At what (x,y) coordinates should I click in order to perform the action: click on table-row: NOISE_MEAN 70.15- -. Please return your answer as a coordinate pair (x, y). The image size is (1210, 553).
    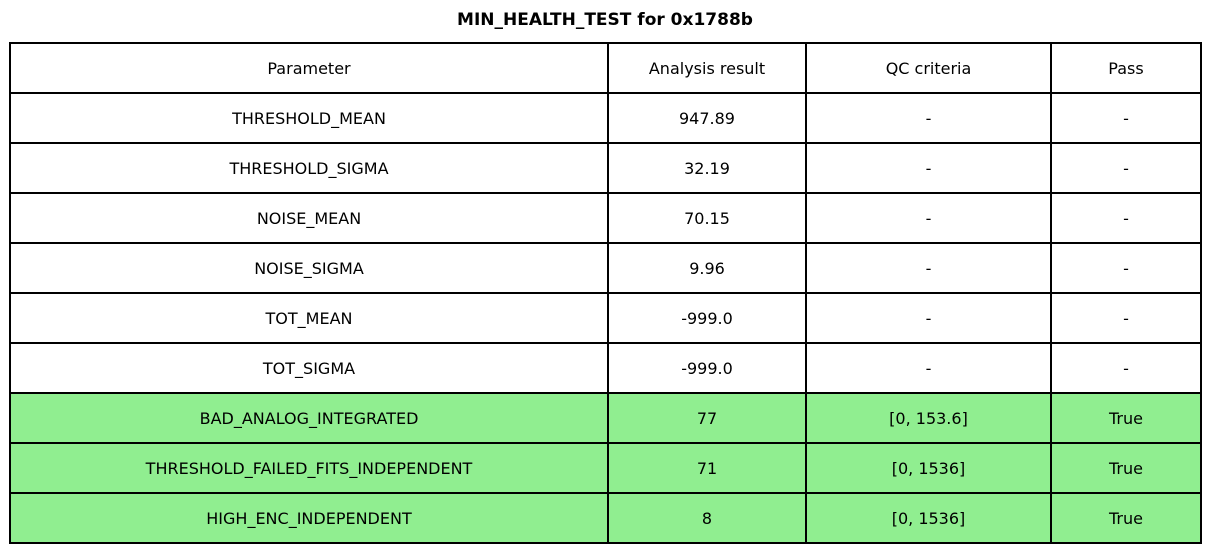
    Looking at the image, I should click on (605, 218).